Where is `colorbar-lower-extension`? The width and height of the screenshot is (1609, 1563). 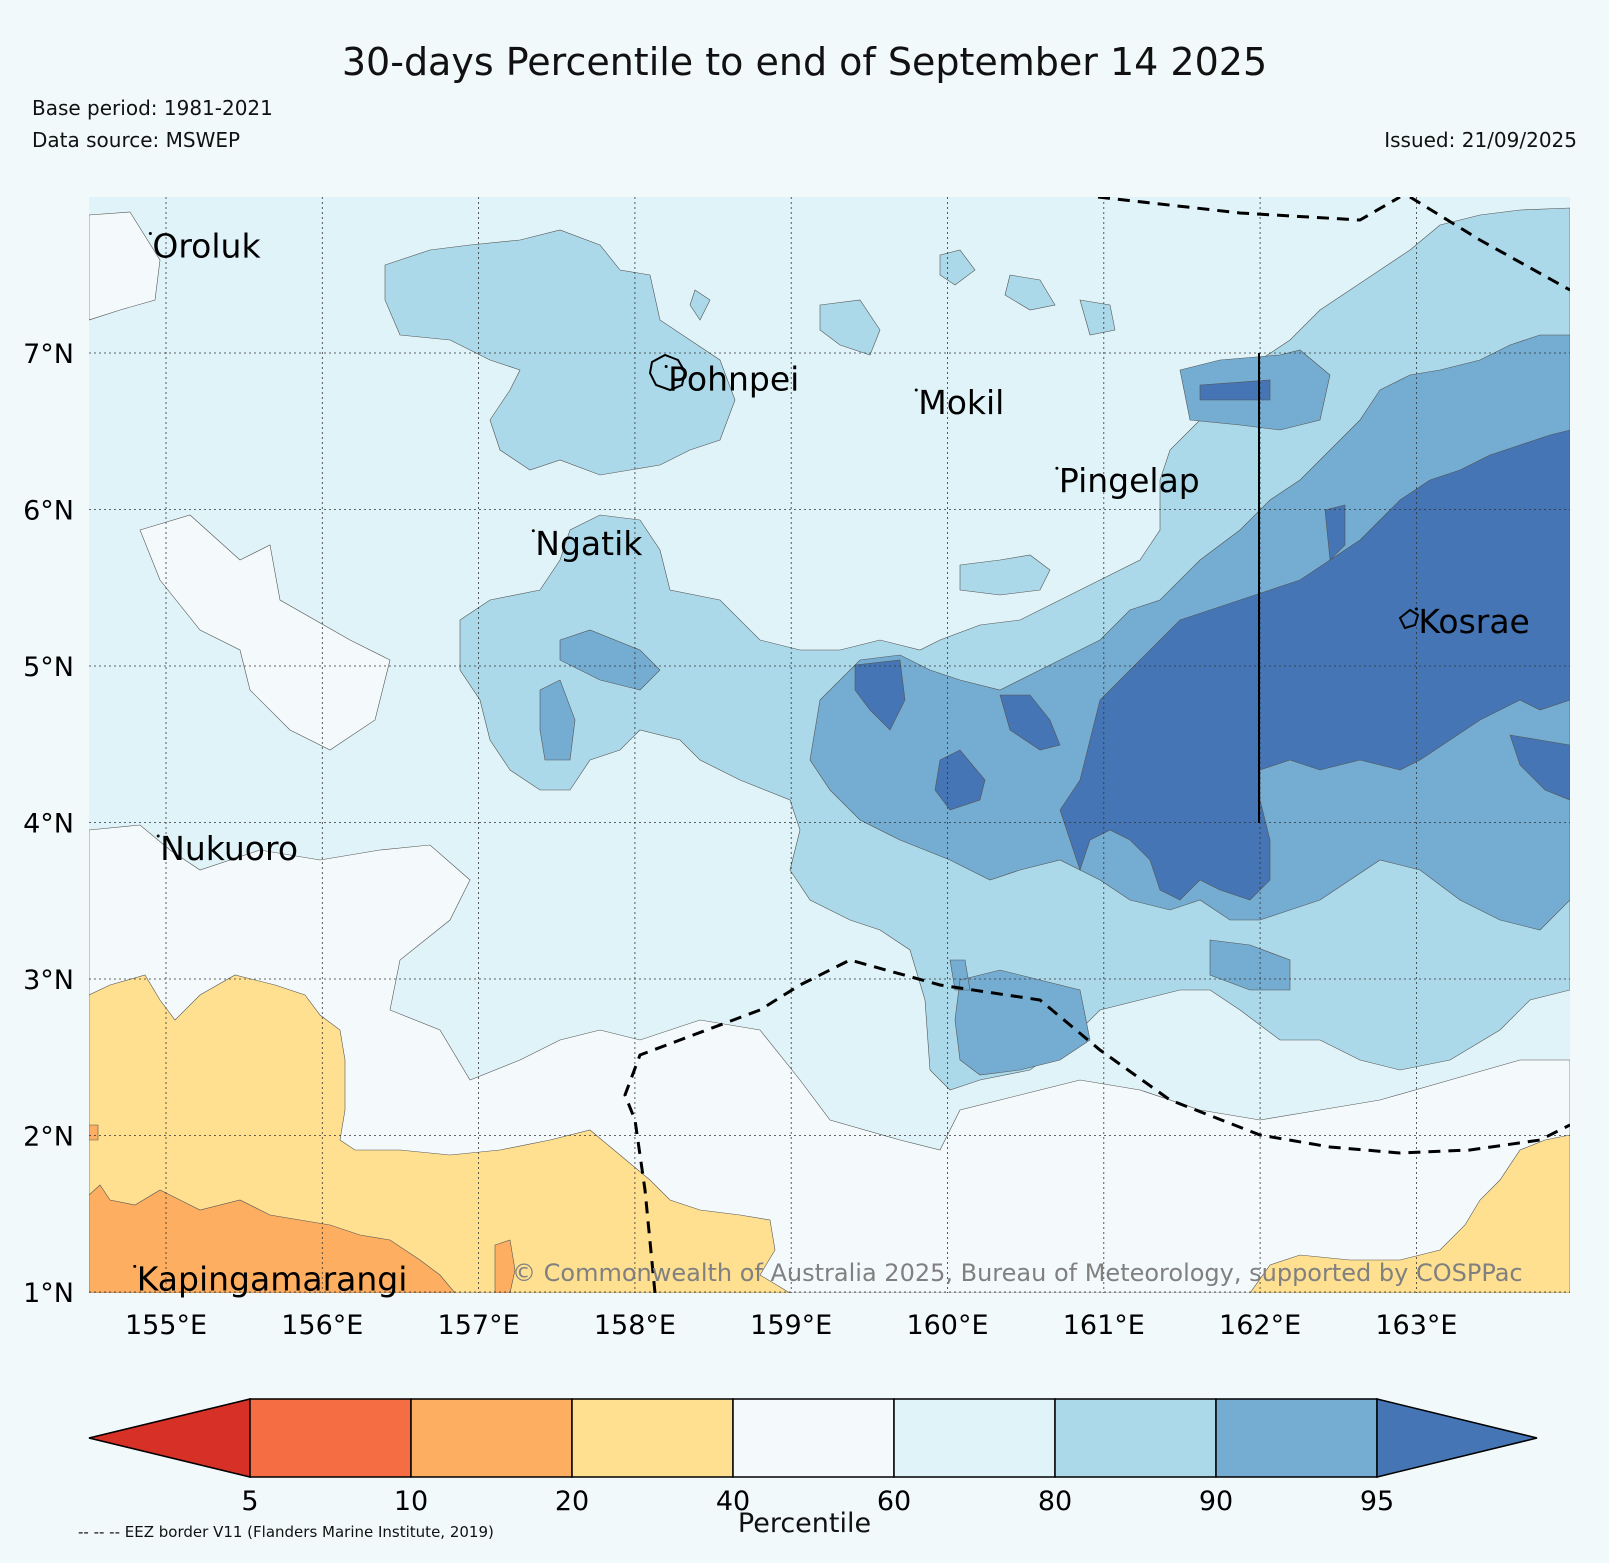
colorbar-lower-extension is located at coordinates (169, 1438).